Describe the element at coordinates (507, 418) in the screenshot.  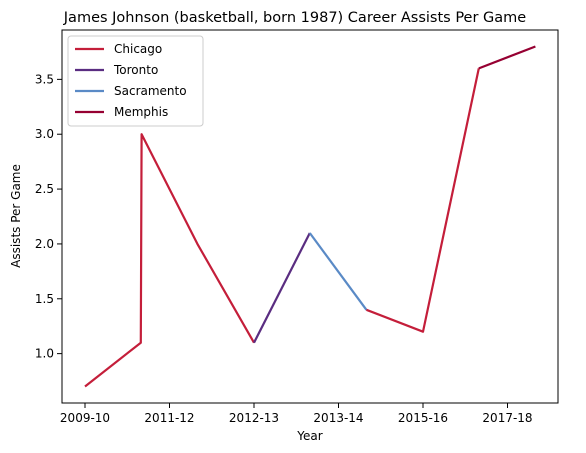
I see `x-tick-label: 2017-18` at that location.